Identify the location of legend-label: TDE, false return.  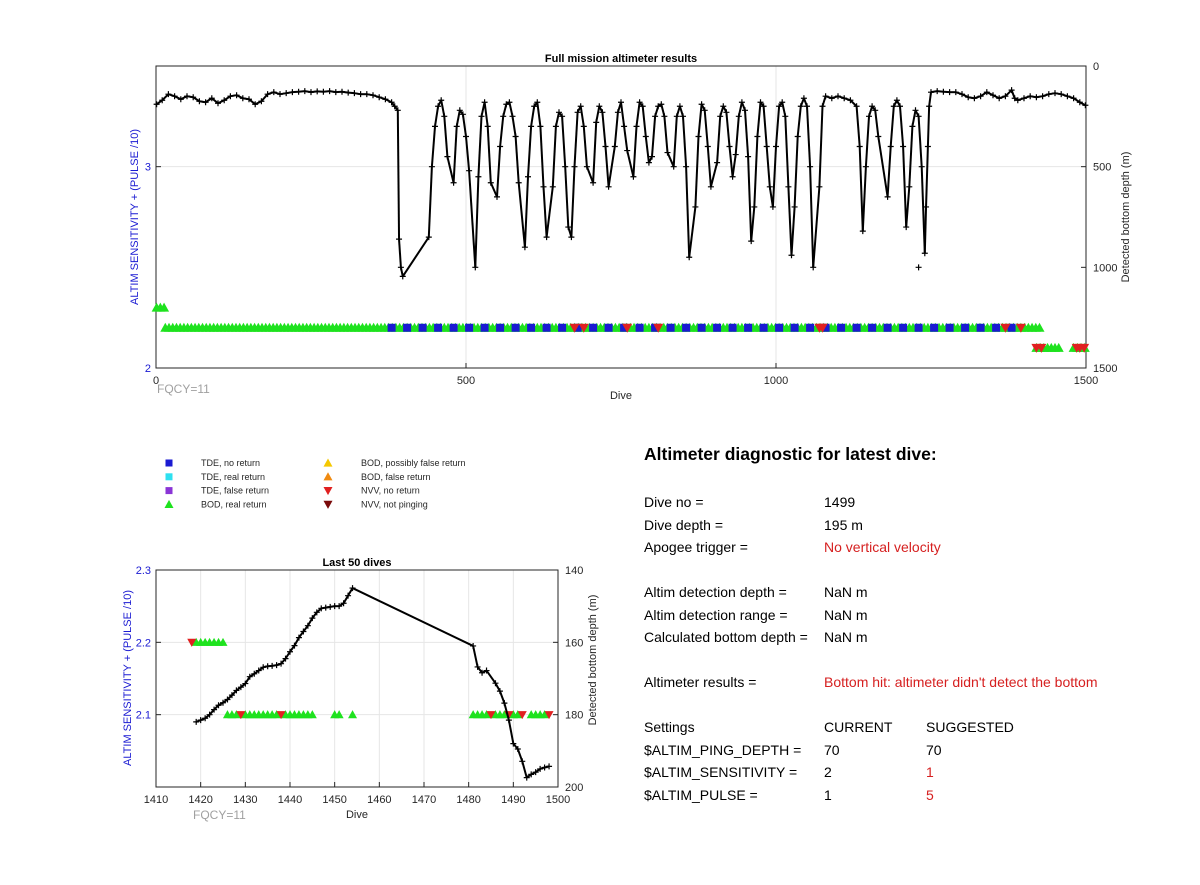
(235, 491).